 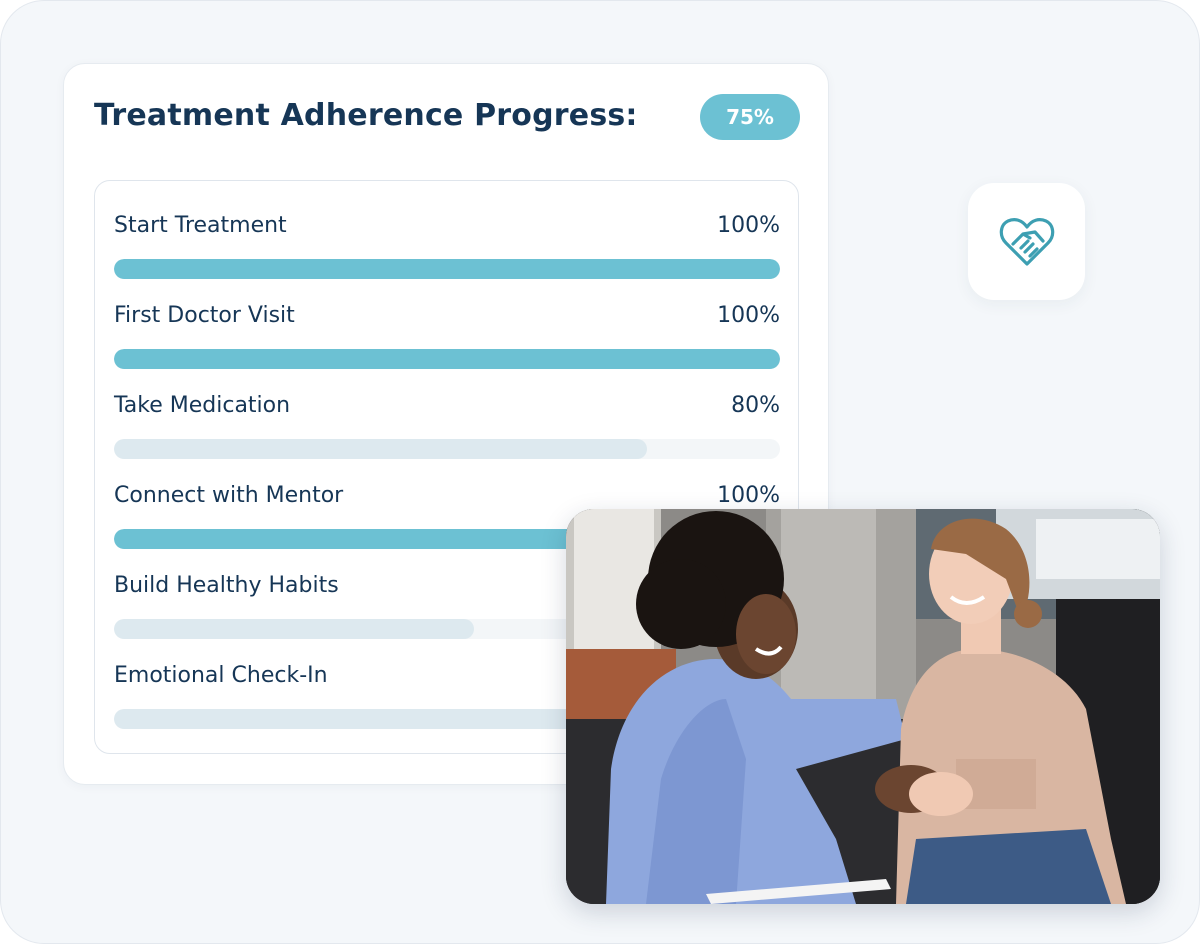 I want to click on step-label: Build Healthy Habits, so click(x=226, y=585).